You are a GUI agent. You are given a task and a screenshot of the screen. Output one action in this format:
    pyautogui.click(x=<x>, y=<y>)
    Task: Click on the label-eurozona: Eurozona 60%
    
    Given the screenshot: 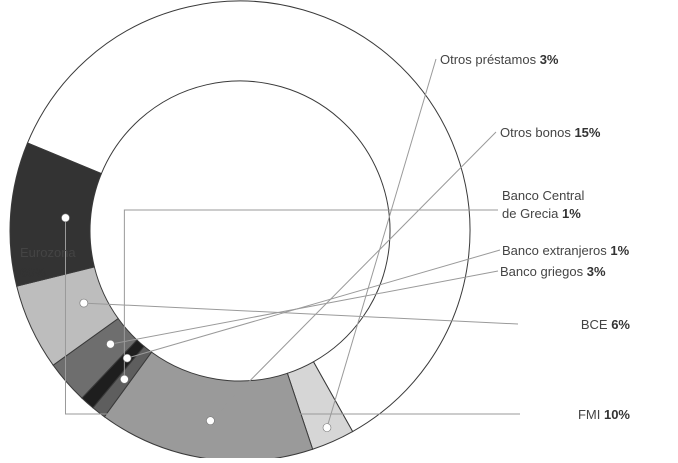 What is the action you would take?
    pyautogui.click(x=48, y=262)
    